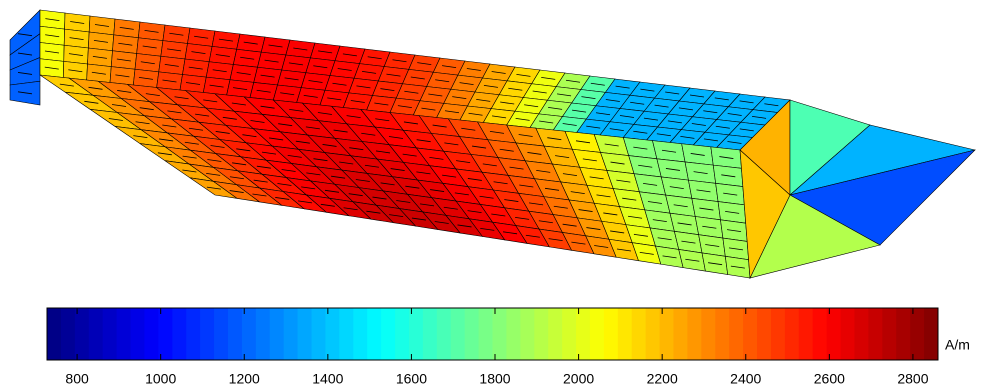  Describe the element at coordinates (765, 214) in the screenshot. I see `mesh-cell` at that location.